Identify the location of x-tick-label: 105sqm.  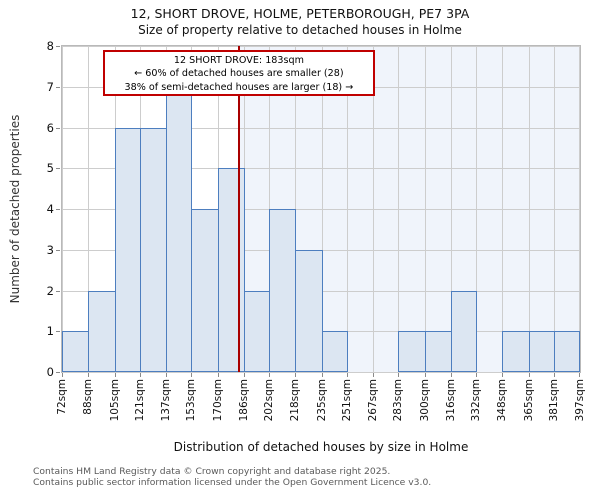
(114, 400).